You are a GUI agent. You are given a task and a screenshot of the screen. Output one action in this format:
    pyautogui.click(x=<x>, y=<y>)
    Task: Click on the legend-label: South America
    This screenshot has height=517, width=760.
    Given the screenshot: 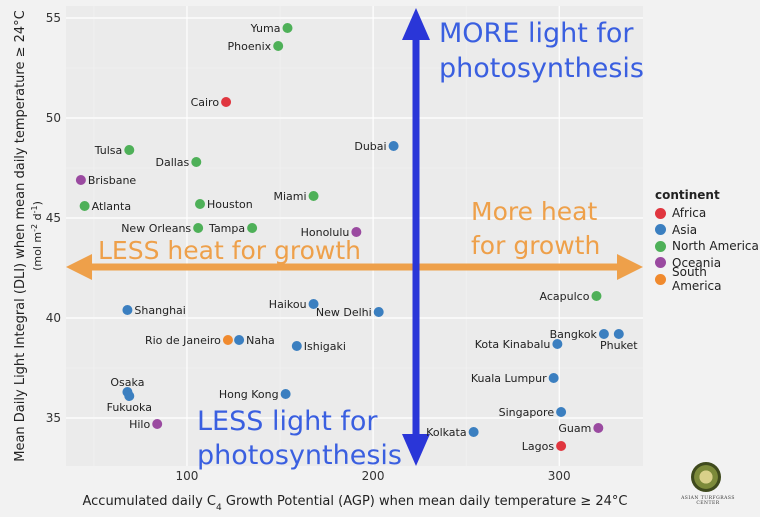 What is the action you would take?
    pyautogui.click(x=696, y=279)
    